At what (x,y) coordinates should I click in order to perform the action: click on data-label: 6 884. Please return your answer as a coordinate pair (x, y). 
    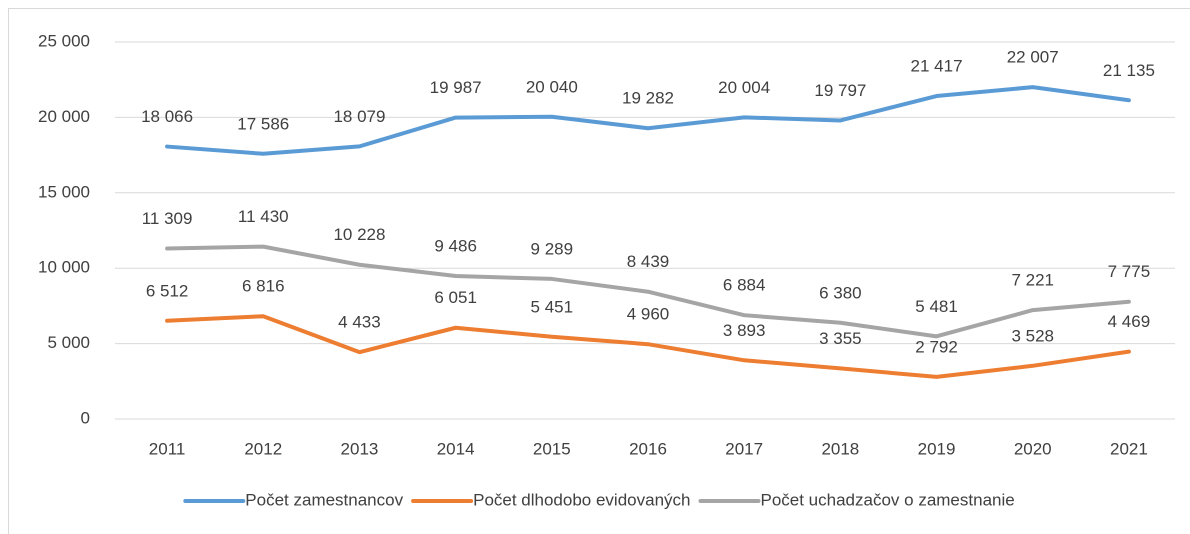
    Looking at the image, I should click on (744, 285).